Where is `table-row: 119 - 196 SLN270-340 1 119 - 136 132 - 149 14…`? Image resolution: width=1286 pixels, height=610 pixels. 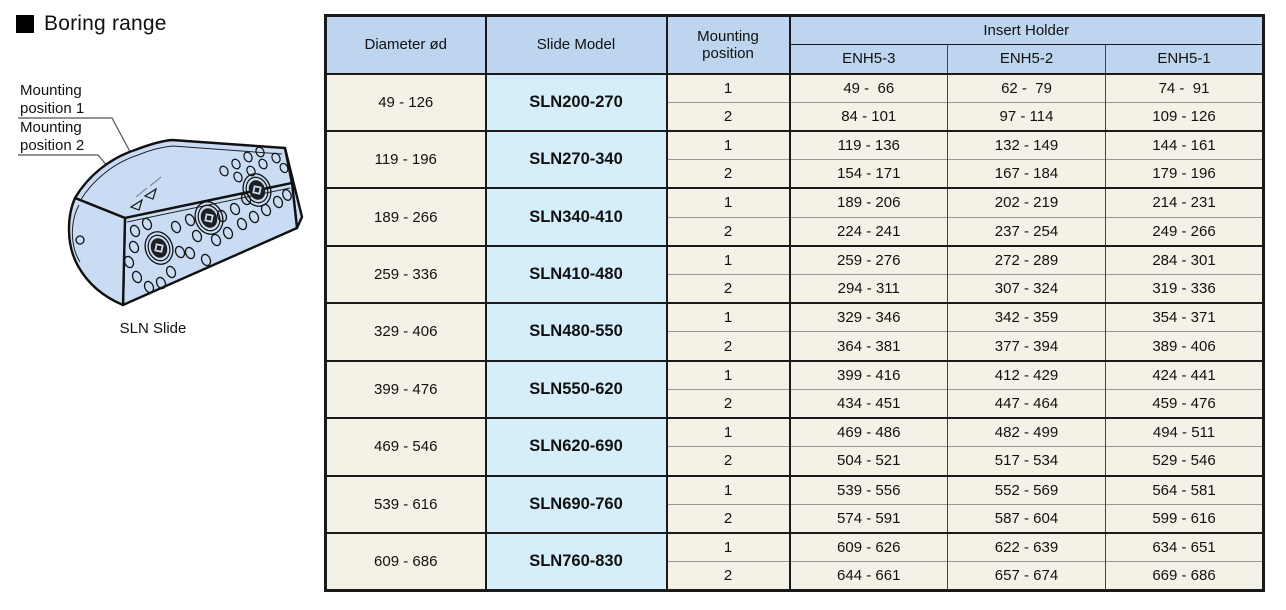
table-row: 119 - 196 SLN270-340 1 119 - 136 132 - 149 14… is located at coordinates (794, 159).